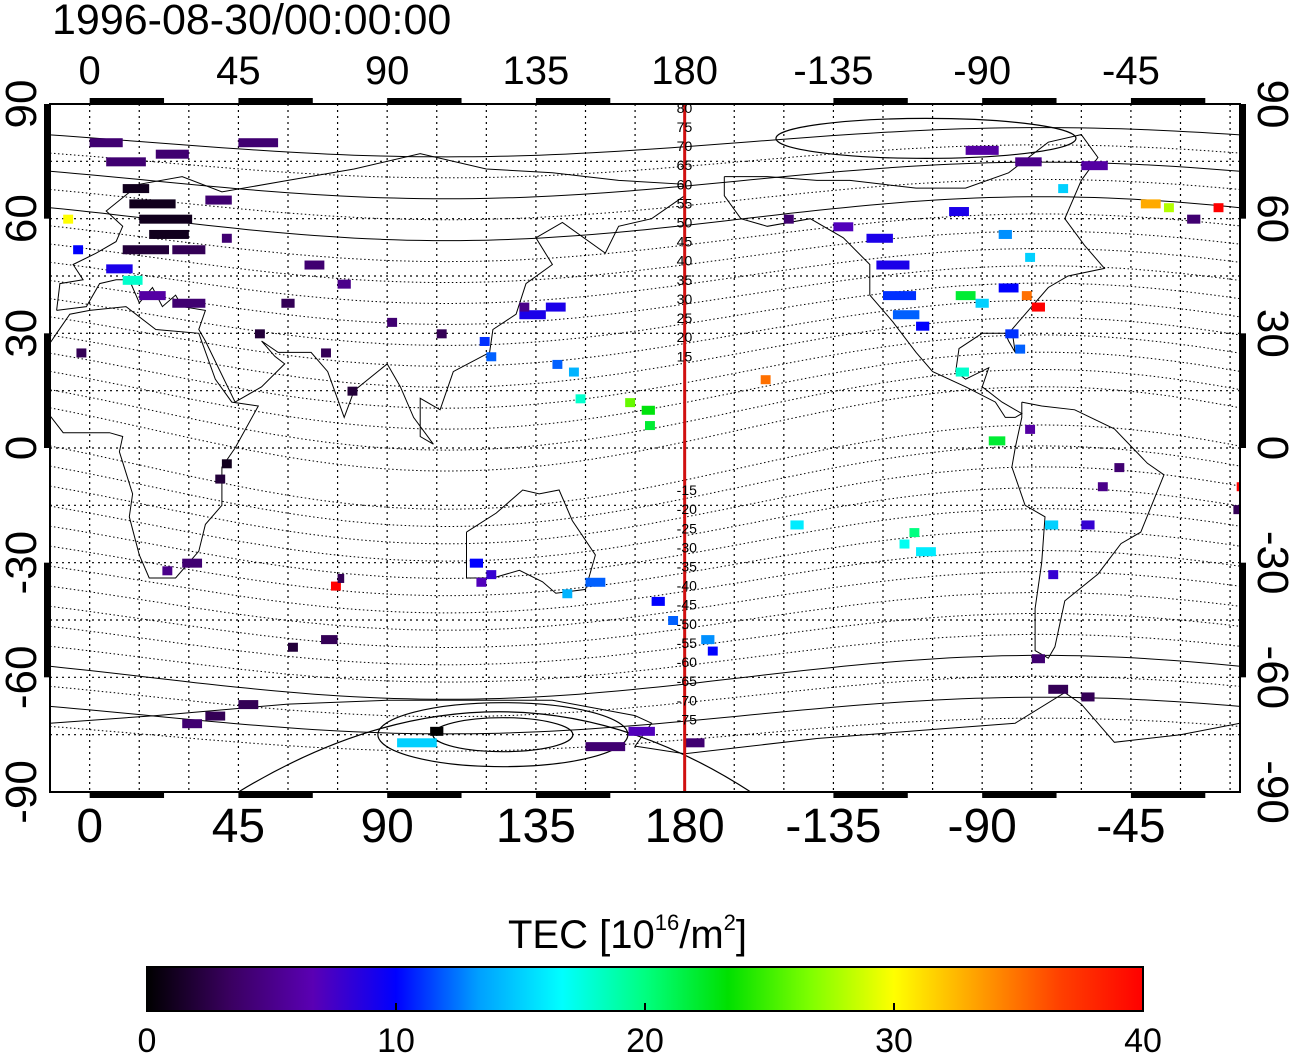 The image size is (1292, 1057). I want to click on right-tick-label: -30, so click(1270, 563).